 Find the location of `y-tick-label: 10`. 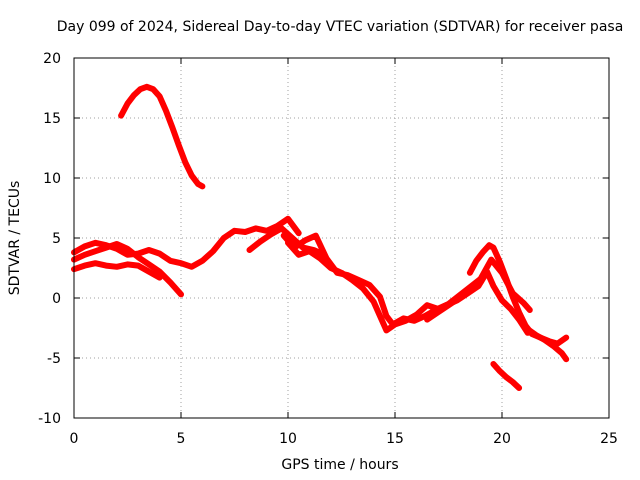

y-tick-label: 10 is located at coordinates (52, 179).